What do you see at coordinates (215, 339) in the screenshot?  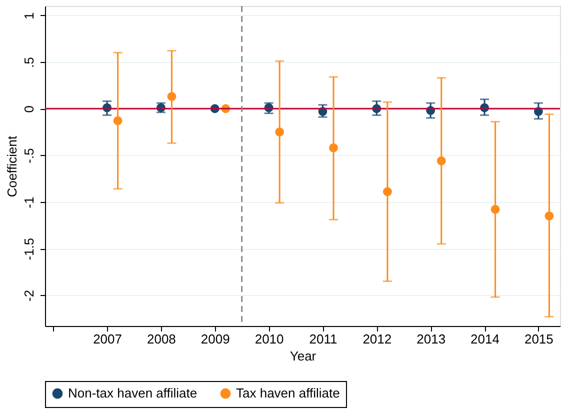 I see `x-tick-label: 2009` at bounding box center [215, 339].